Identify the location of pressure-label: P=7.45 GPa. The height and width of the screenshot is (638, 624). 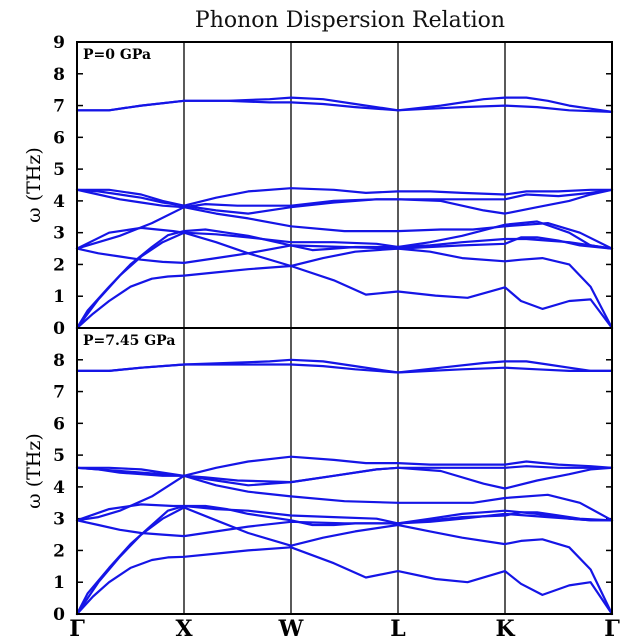
(129, 341).